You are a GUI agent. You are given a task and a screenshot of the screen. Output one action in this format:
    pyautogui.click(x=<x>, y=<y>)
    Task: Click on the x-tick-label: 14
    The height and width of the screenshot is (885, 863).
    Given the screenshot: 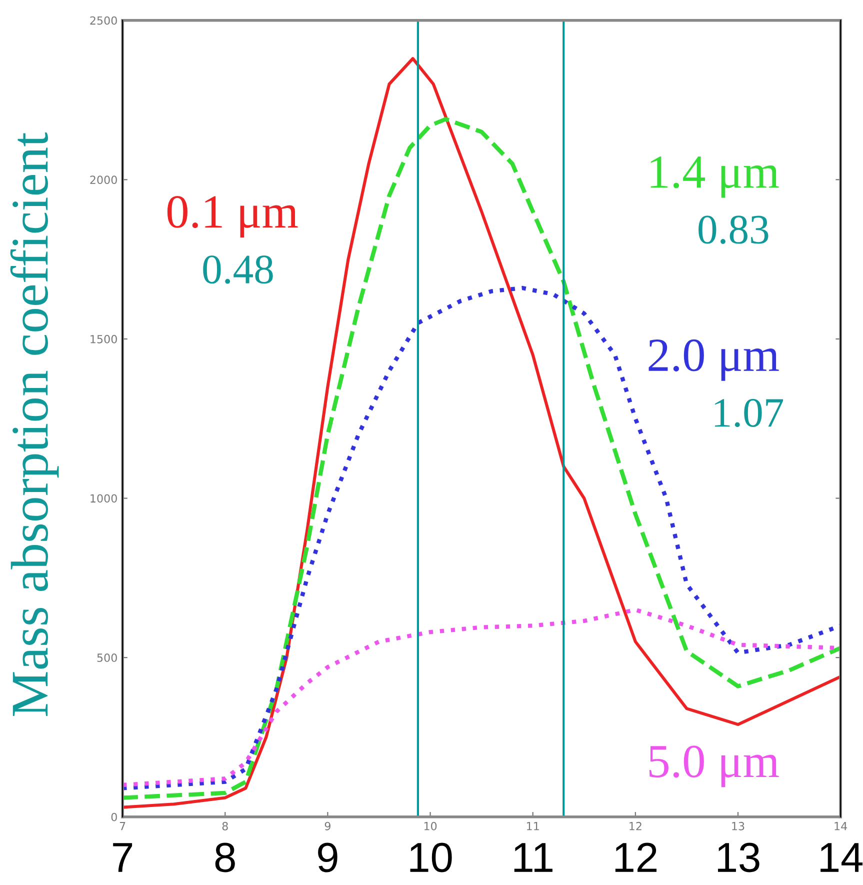 What is the action you would take?
    pyautogui.click(x=841, y=826)
    